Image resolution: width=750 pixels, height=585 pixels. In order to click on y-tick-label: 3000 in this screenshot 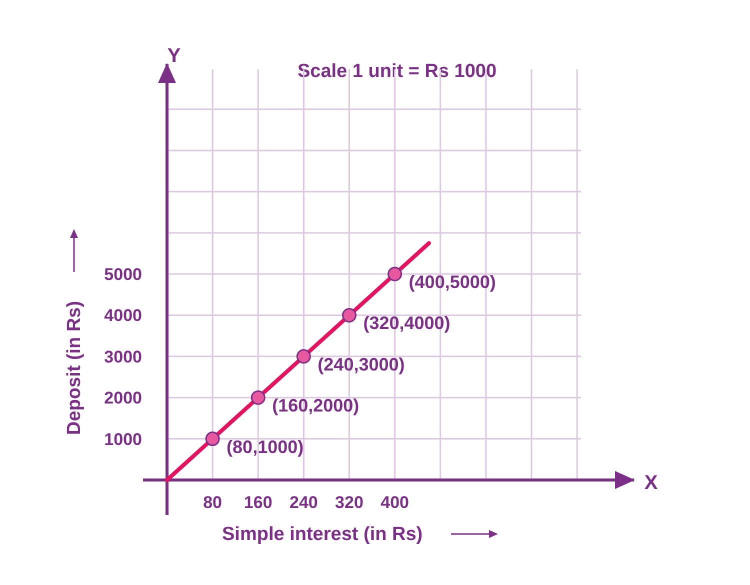, I will do `click(123, 356)`.